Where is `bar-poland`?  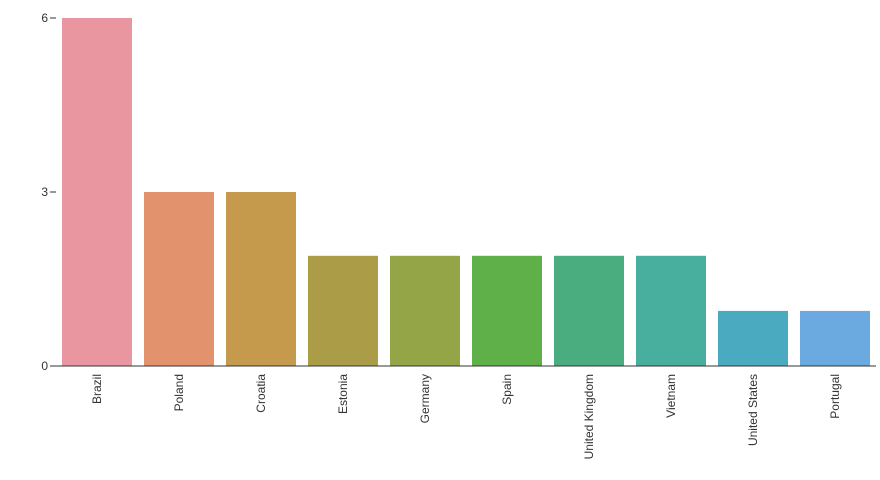 bar-poland is located at coordinates (179, 279).